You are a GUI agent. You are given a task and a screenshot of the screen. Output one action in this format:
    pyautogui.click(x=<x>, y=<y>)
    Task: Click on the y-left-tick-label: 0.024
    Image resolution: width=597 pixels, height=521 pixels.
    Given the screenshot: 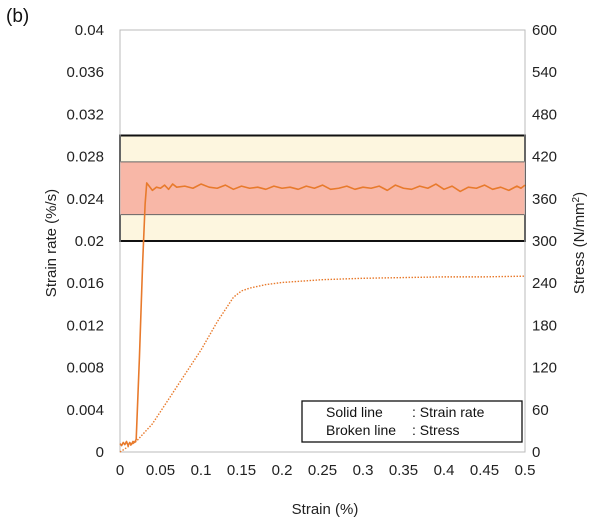 What is the action you would take?
    pyautogui.click(x=85, y=199)
    